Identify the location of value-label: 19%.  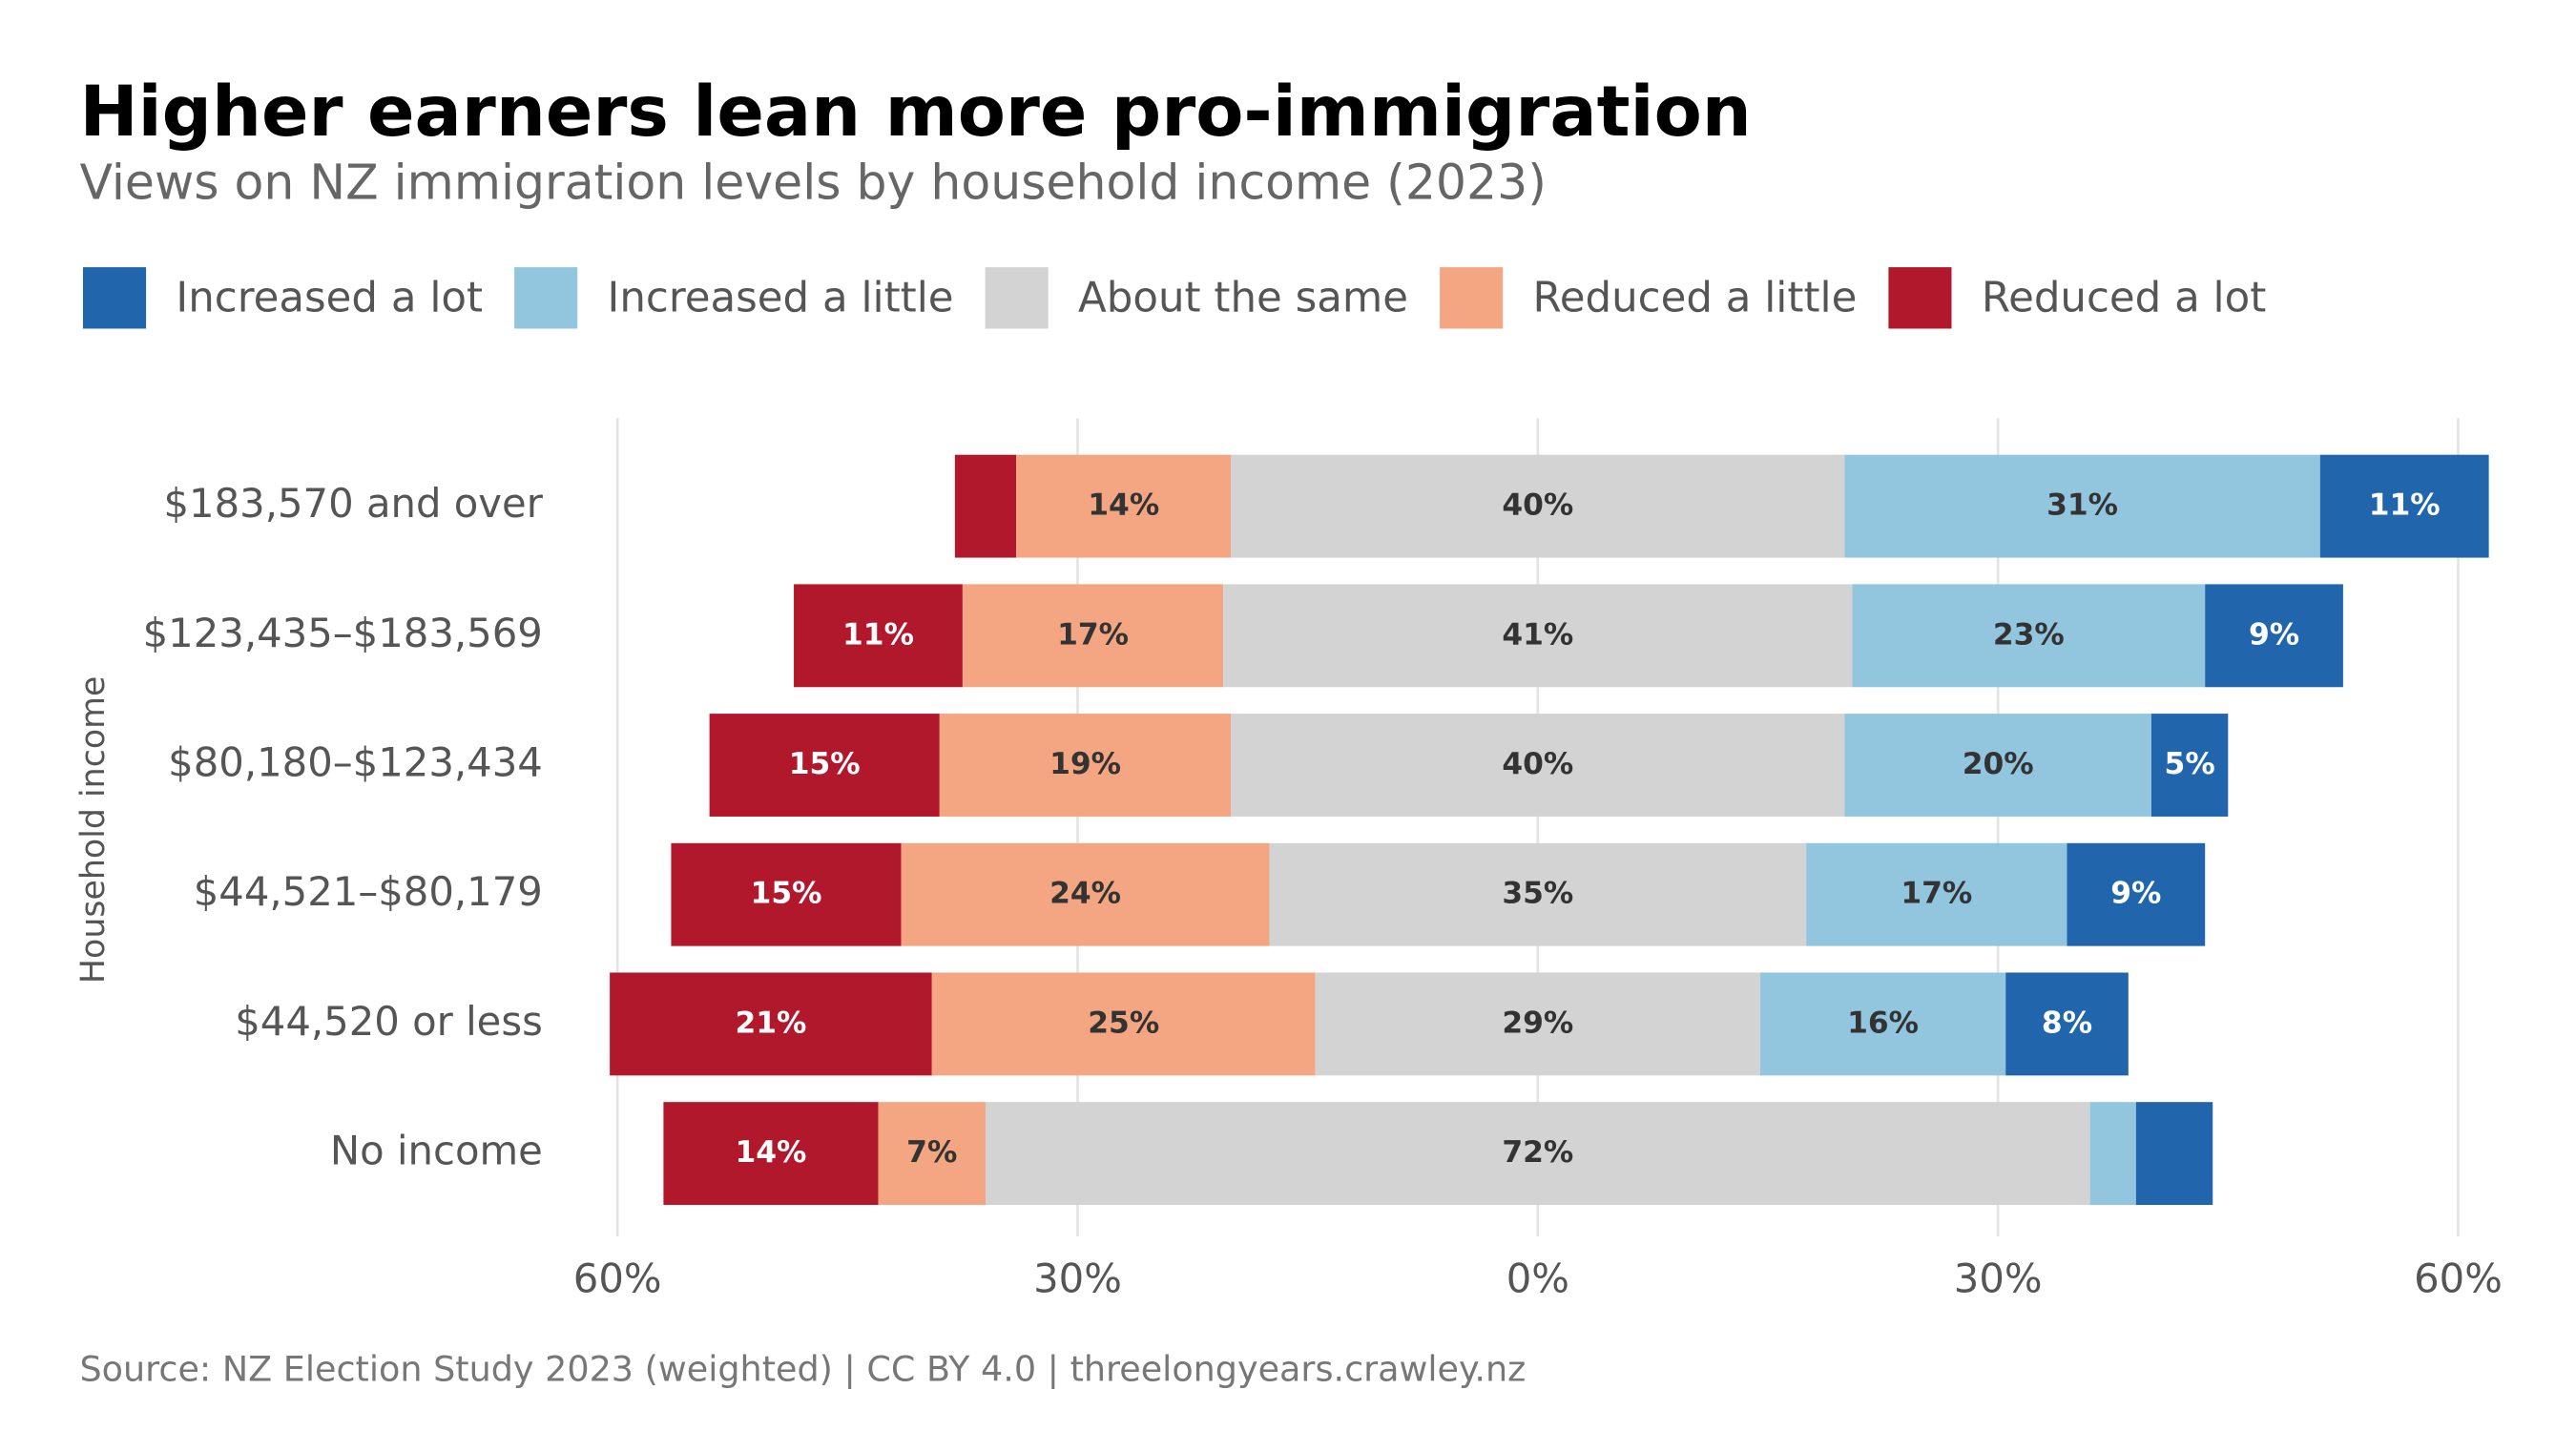
(1085, 764).